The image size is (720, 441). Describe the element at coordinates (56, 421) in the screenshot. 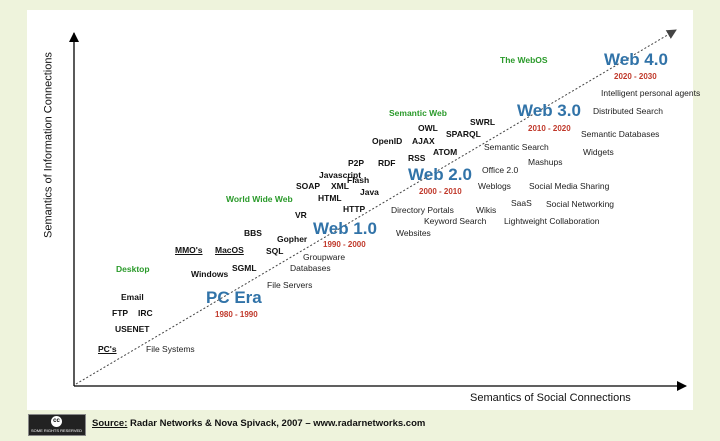

I see `cc-icon: cc` at that location.